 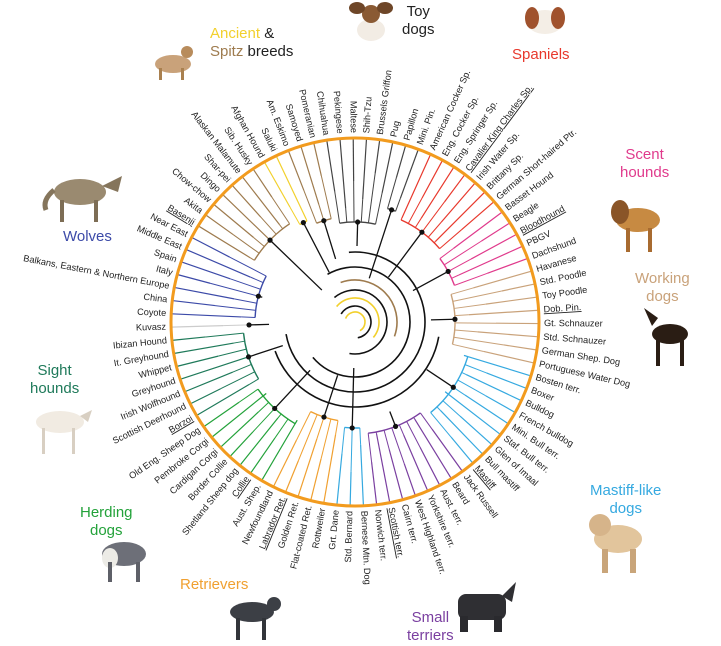 I want to click on breed-label: Toy Poodle, so click(x=565, y=293).